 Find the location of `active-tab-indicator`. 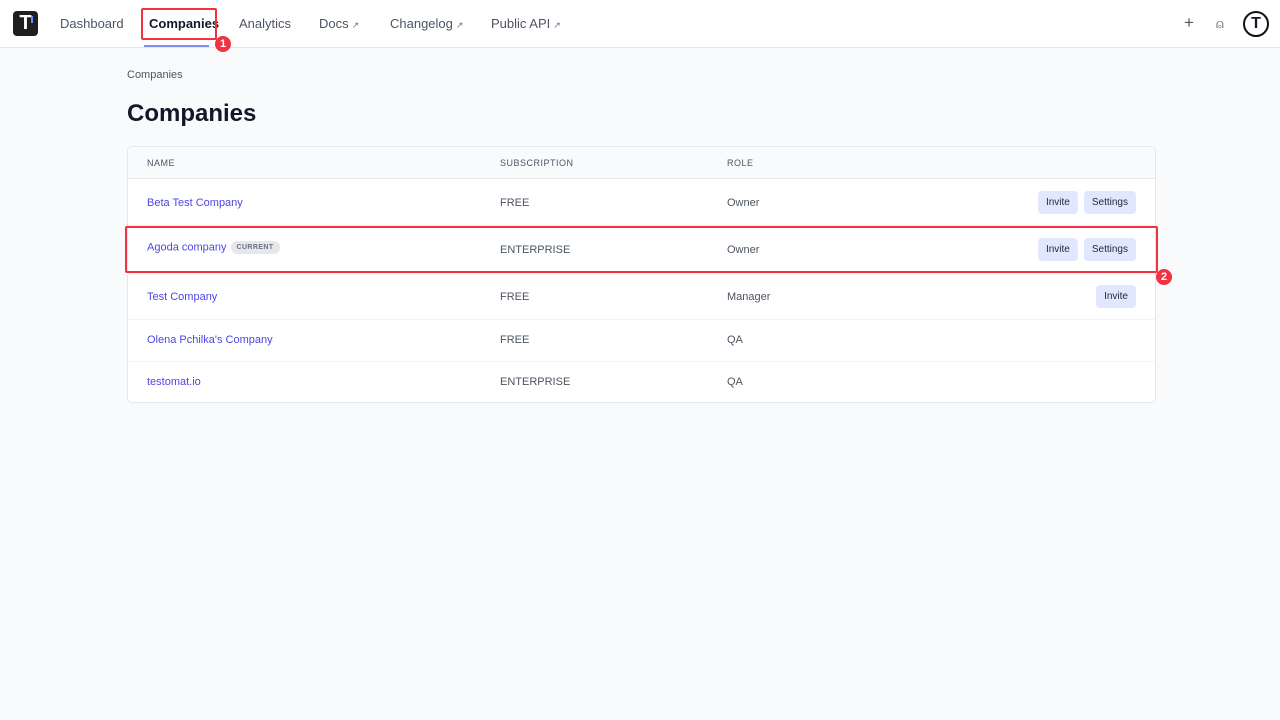

active-tab-indicator is located at coordinates (176, 46).